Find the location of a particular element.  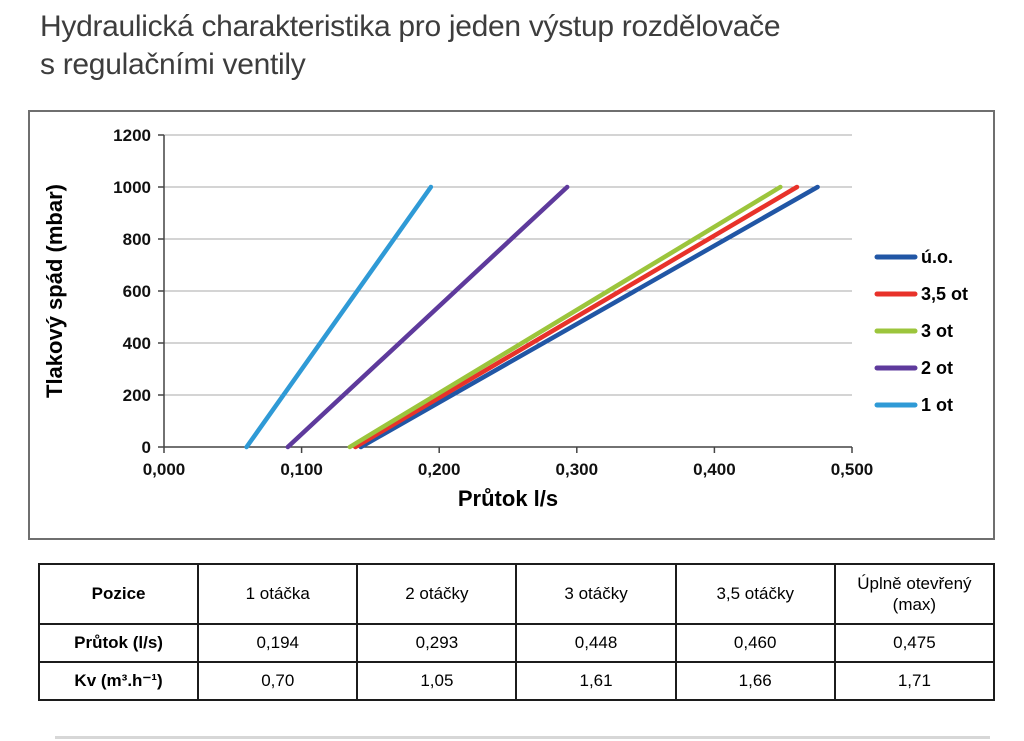

page-title-line2: s regulačními ventily is located at coordinates (173, 64).